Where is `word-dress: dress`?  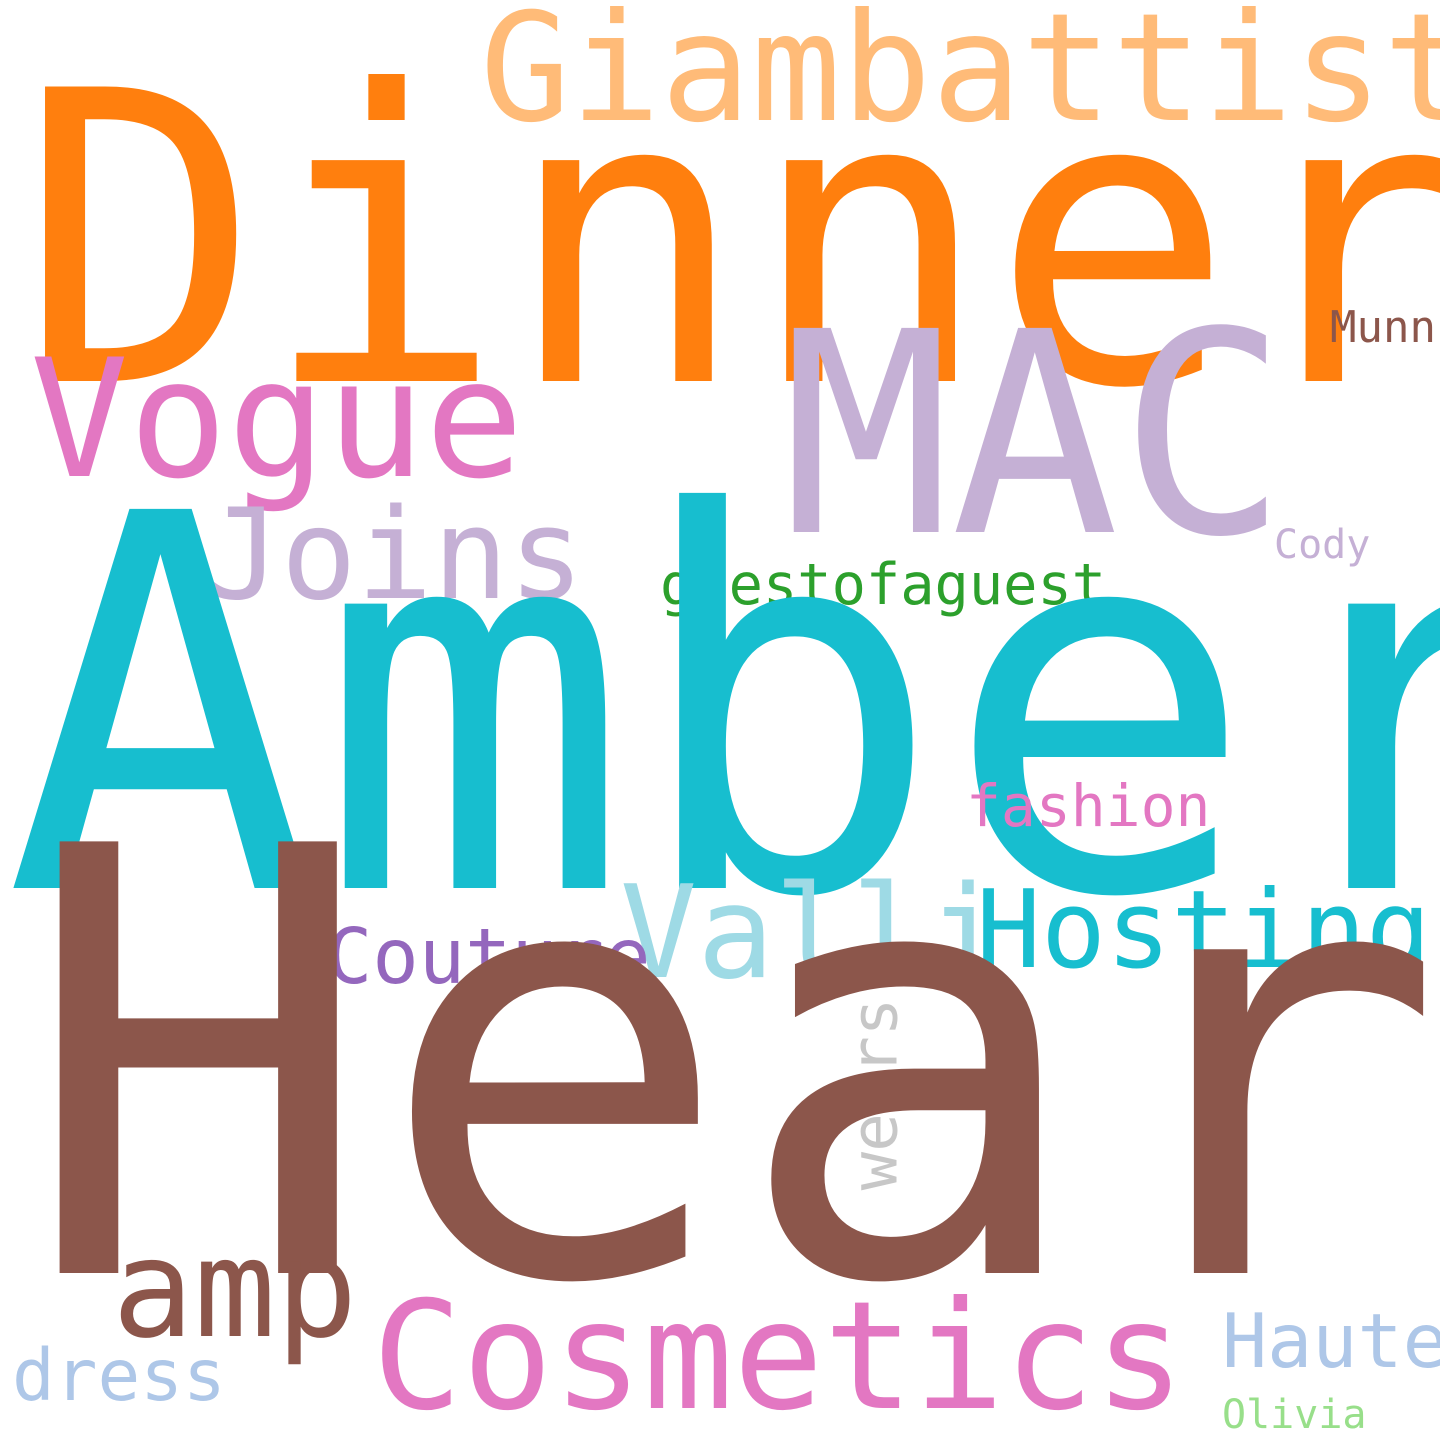 word-dress: dress is located at coordinates (119, 1375).